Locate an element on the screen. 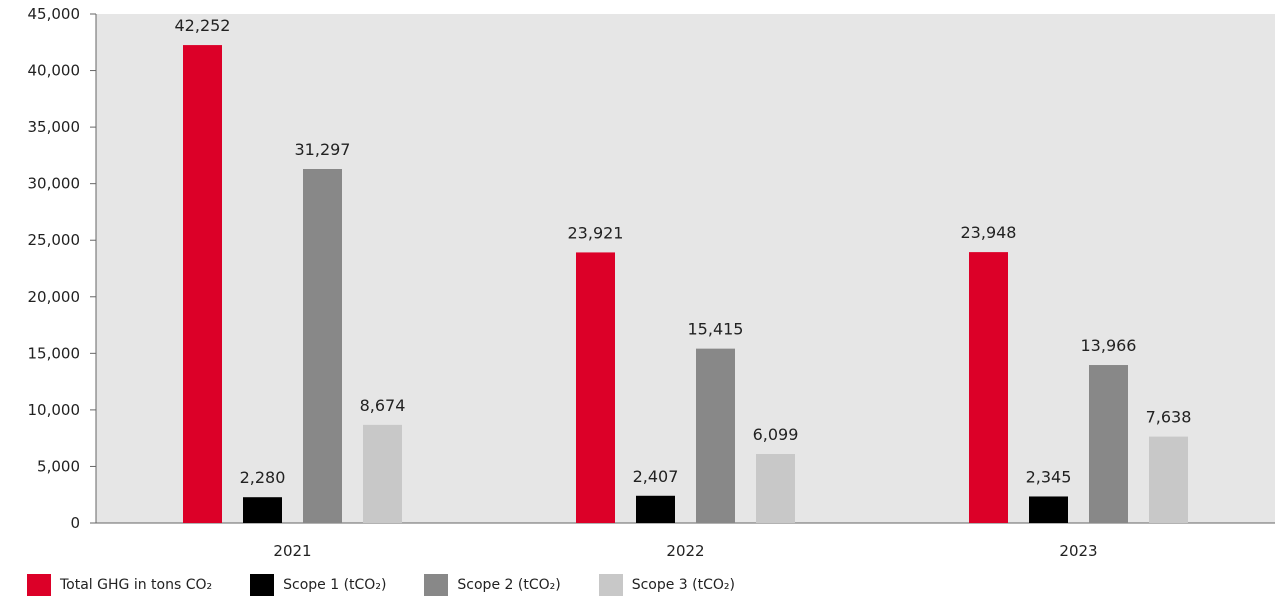 The height and width of the screenshot is (599, 1275). y-tick-label: 15,000 is located at coordinates (54, 353).